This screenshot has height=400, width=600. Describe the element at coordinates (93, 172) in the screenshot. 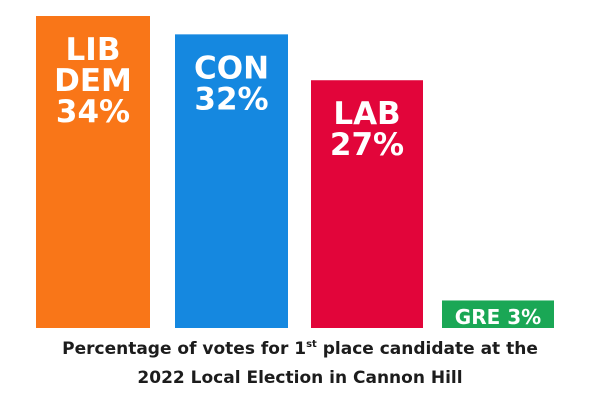

I see `bar-lib-dem` at that location.